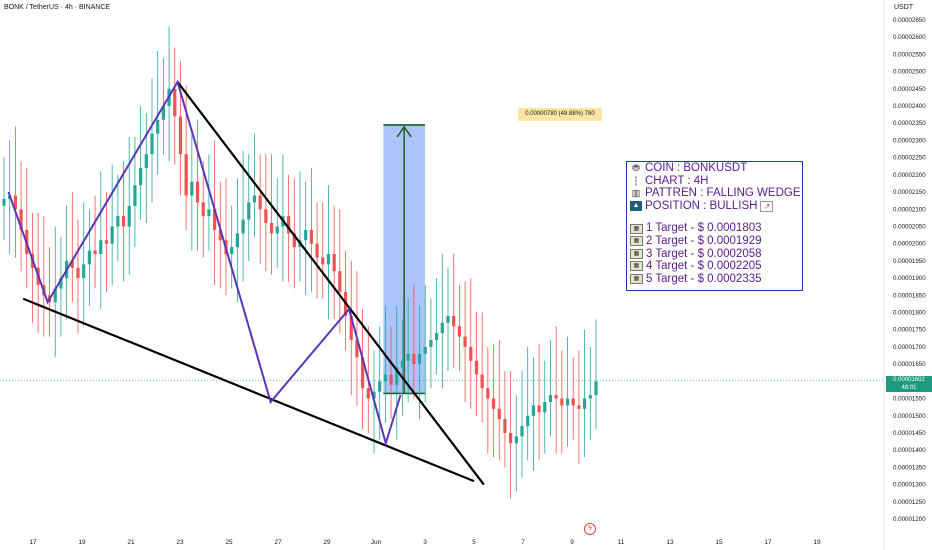 The width and height of the screenshot is (932, 550). What do you see at coordinates (909, 140) in the screenshot?
I see `y-tick-label: 0.00002300` at bounding box center [909, 140].